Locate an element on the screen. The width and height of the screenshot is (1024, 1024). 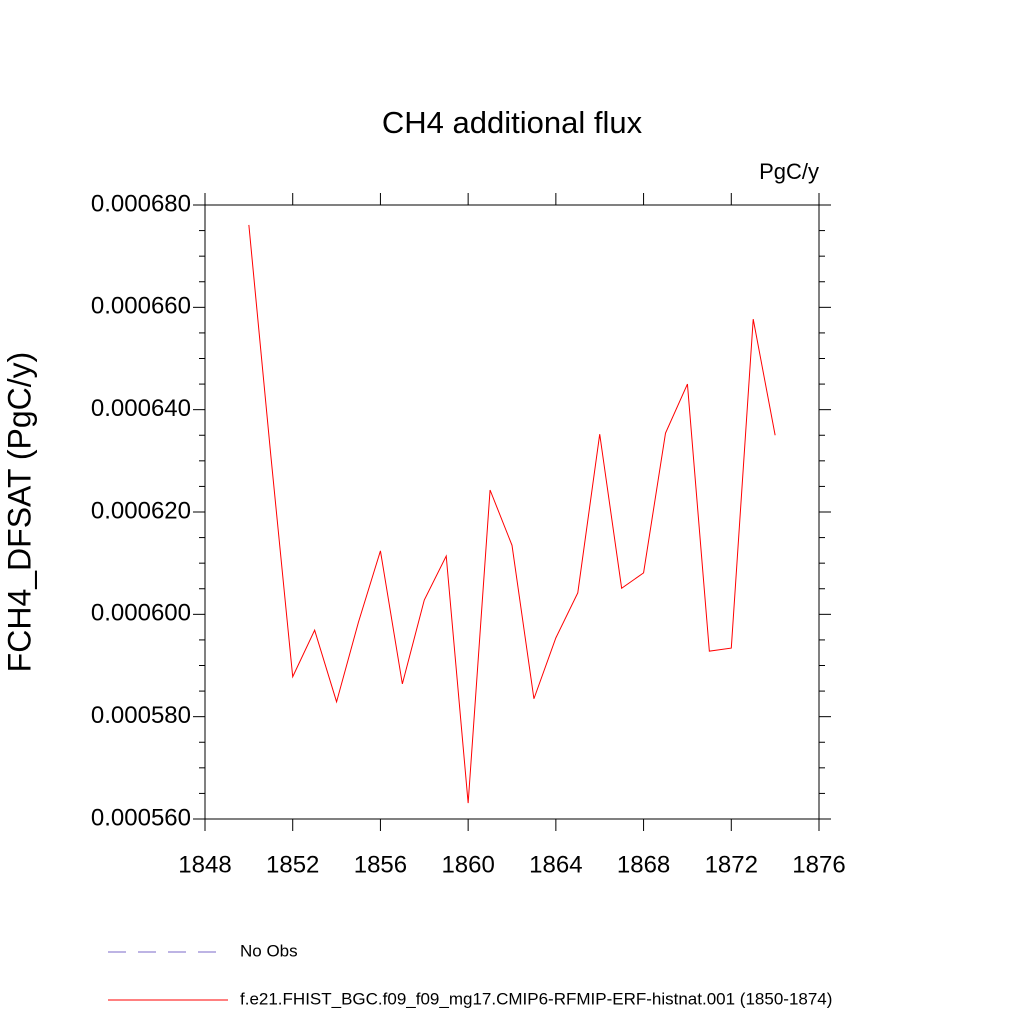
units-label: PgC/y is located at coordinates (789, 171).